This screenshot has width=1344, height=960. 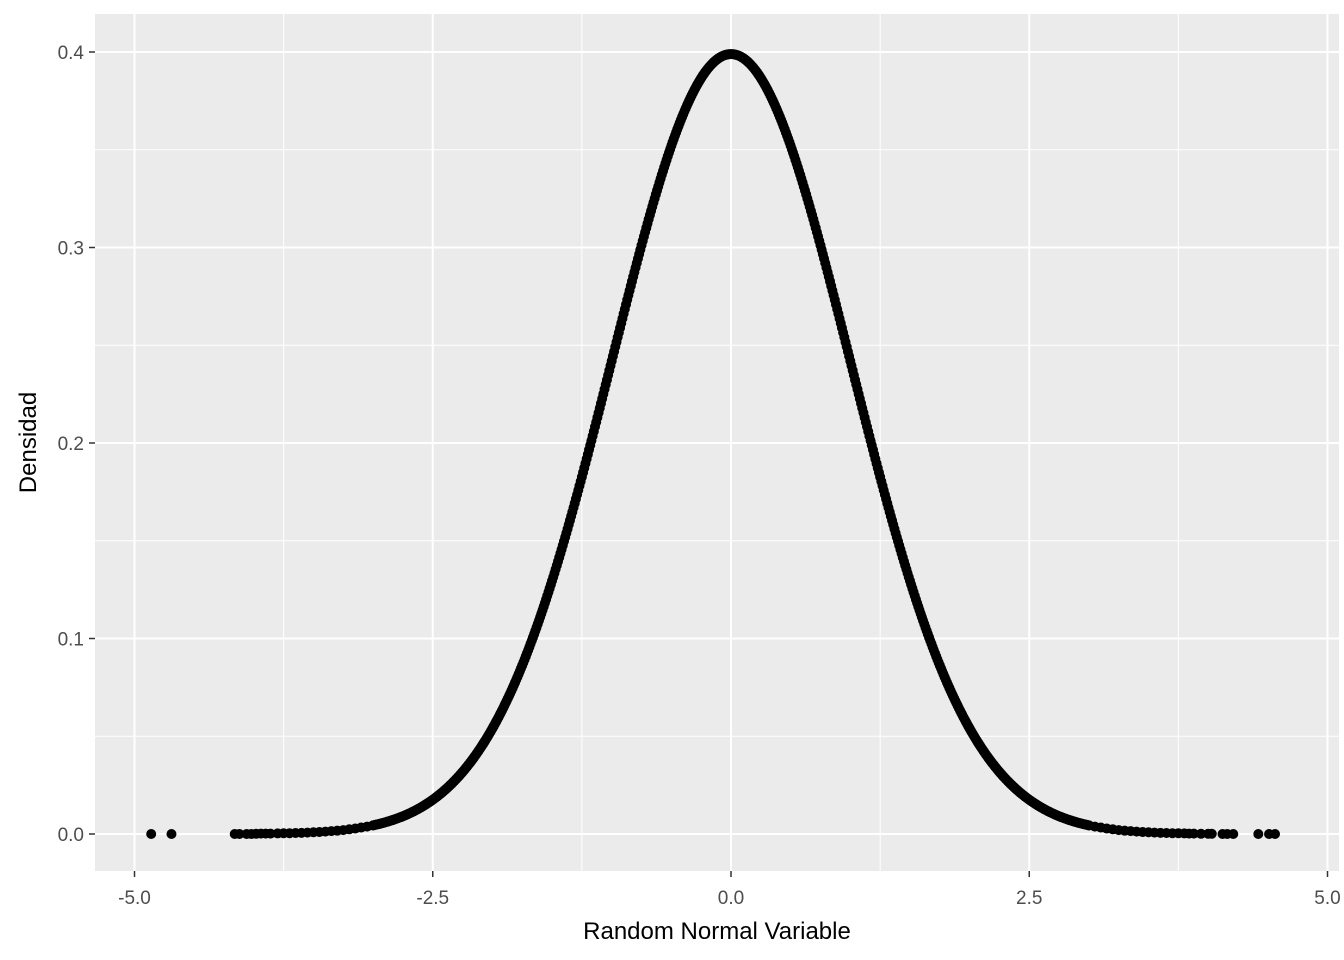 What do you see at coordinates (28, 442) in the screenshot?
I see `y-axis-title: Densidad` at bounding box center [28, 442].